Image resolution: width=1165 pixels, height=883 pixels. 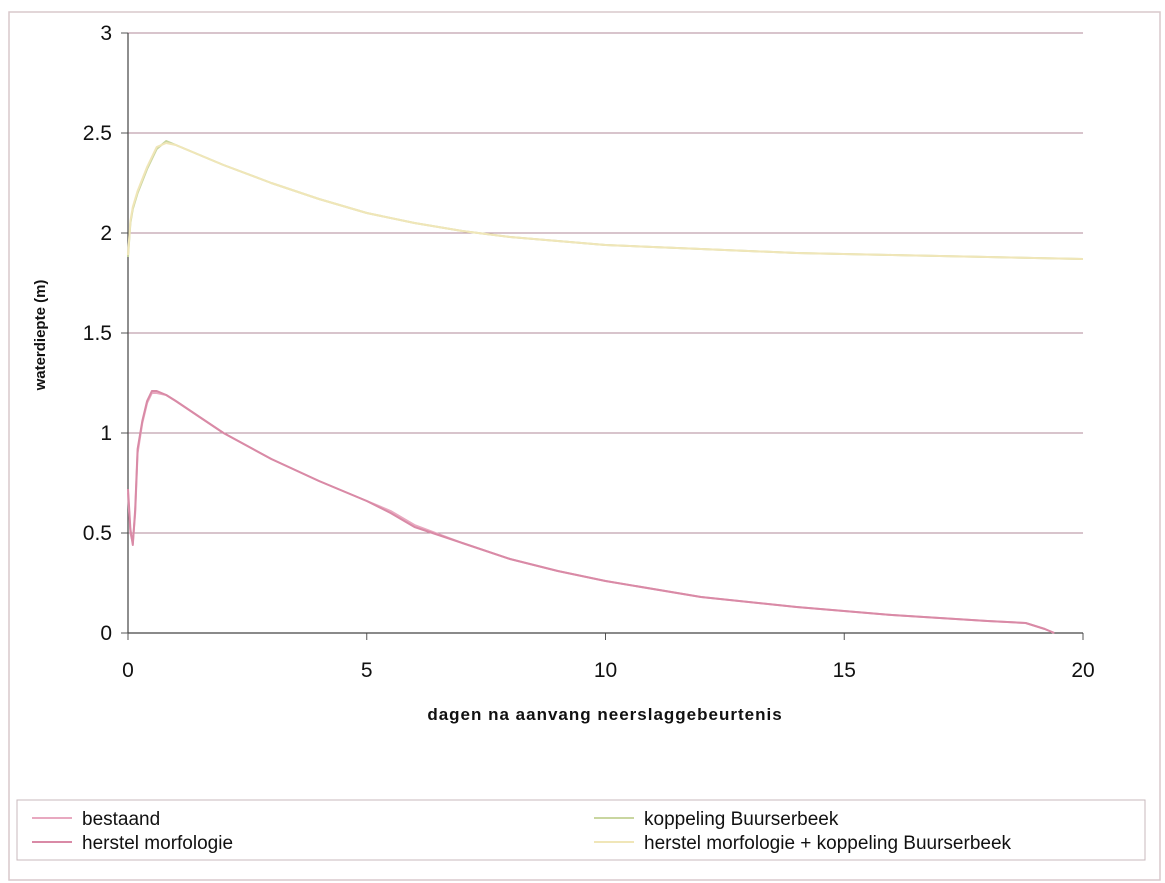 What do you see at coordinates (97, 333) in the screenshot?
I see `y-tick-label-3: 1.5` at bounding box center [97, 333].